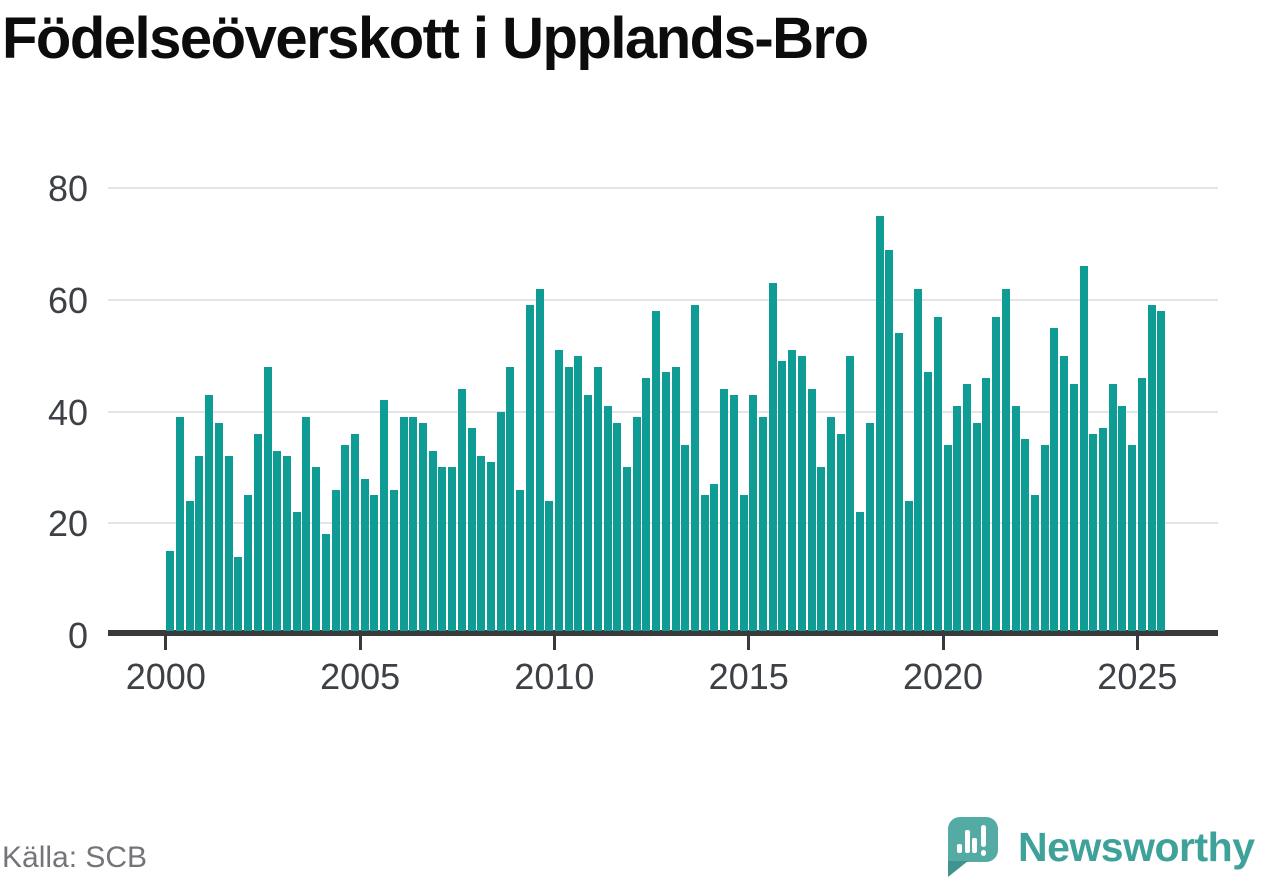 The width and height of the screenshot is (1262, 879). What do you see at coordinates (558, 490) in the screenshot?
I see `bar-2010-q1` at bounding box center [558, 490].